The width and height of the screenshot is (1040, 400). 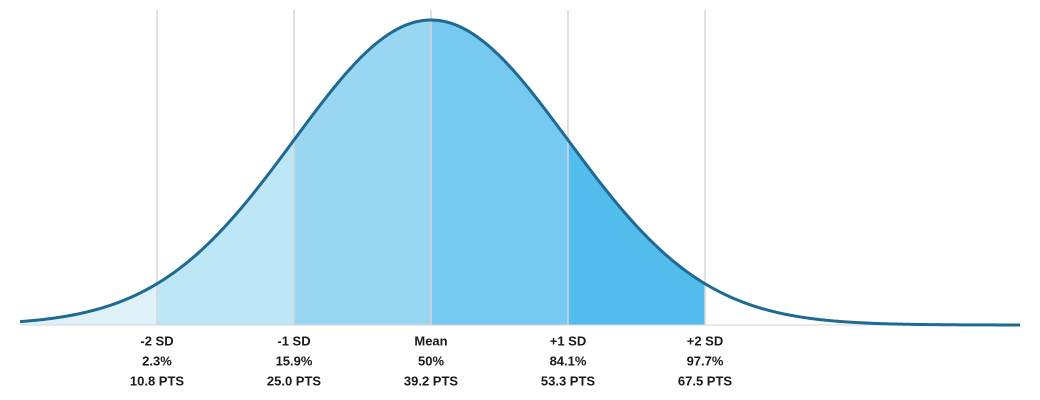 What do you see at coordinates (568, 360) in the screenshot?
I see `marker-percentile: 84.1%` at bounding box center [568, 360].